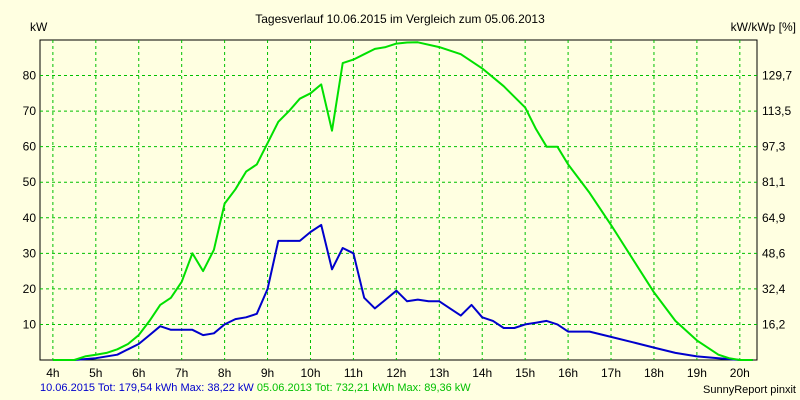 The height and width of the screenshot is (400, 800). Describe the element at coordinates (39, 27) in the screenshot. I see `y-axis-label-left: kW` at that location.